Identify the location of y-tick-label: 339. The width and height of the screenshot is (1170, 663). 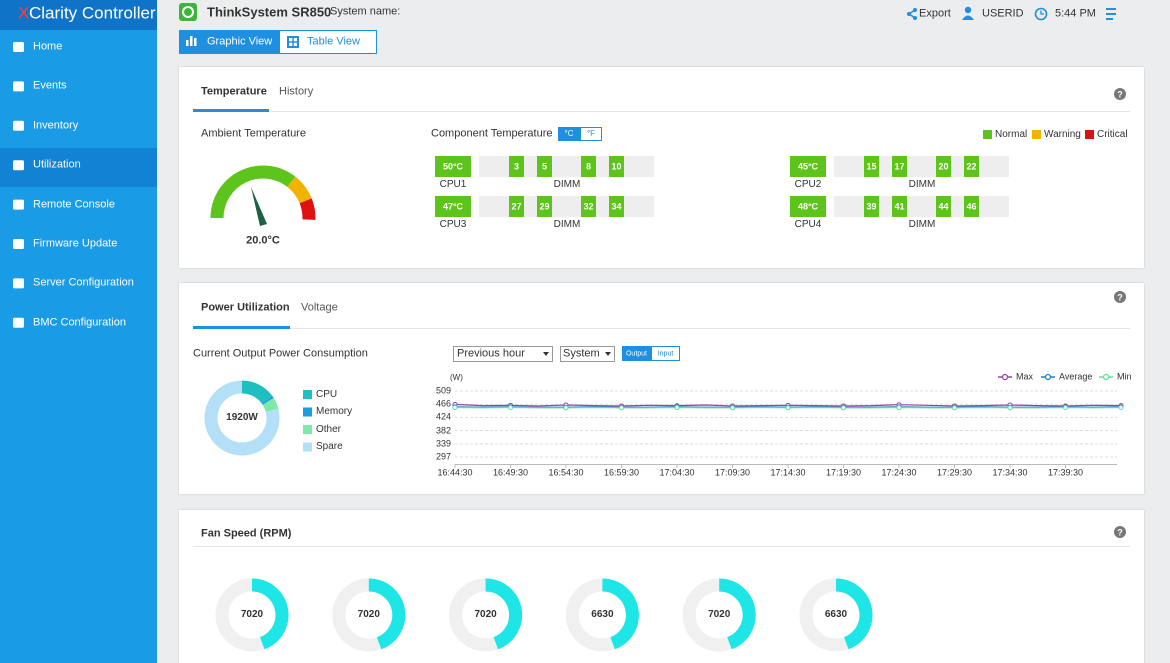
(443, 443).